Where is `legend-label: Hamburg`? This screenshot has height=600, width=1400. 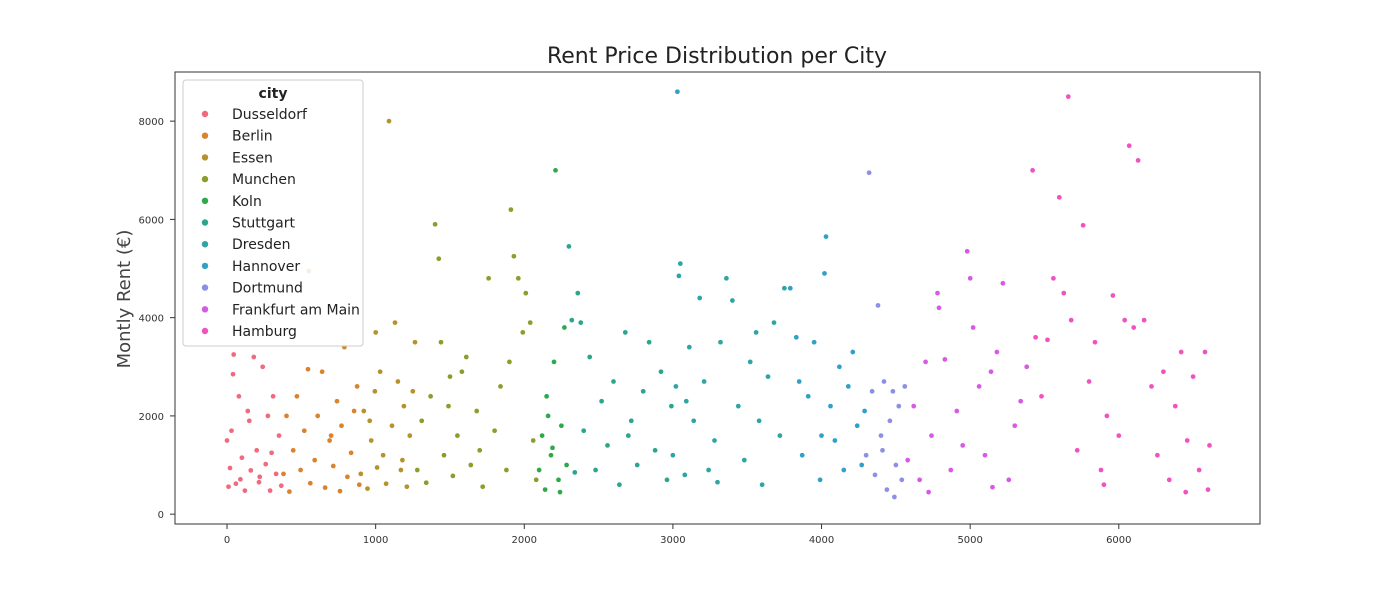
legend-label: Hamburg is located at coordinates (264, 332).